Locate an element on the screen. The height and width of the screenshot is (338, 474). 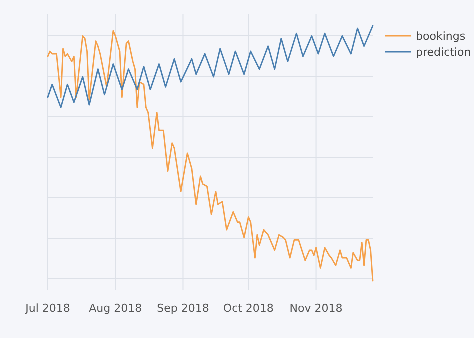
x-tick-label: Aug 2018 is located at coordinates (115, 308).